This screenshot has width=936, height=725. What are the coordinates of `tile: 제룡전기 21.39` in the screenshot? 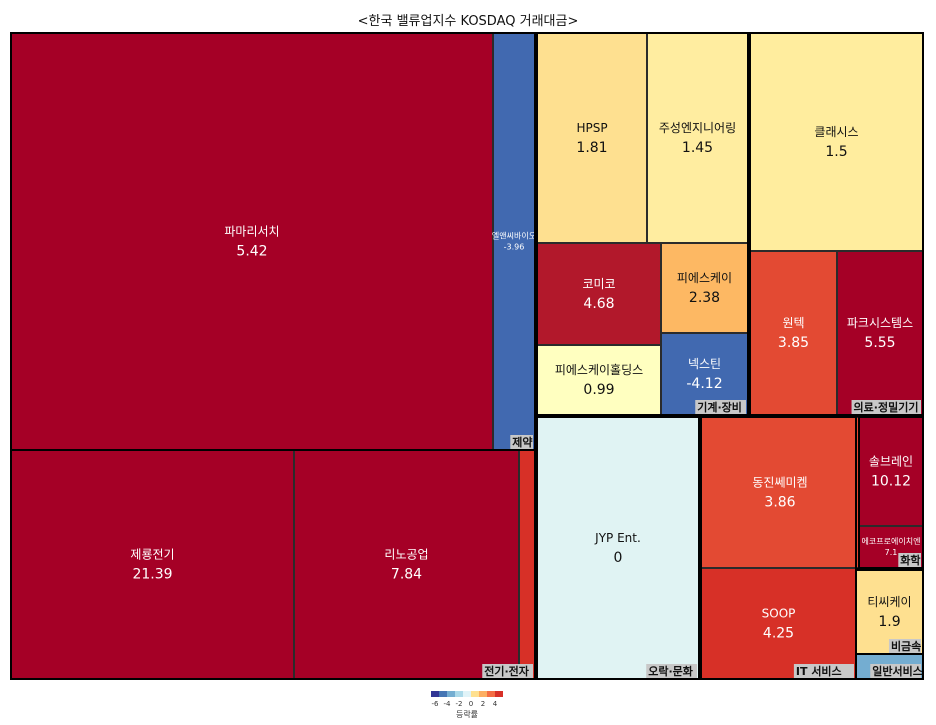 It's located at (152, 564).